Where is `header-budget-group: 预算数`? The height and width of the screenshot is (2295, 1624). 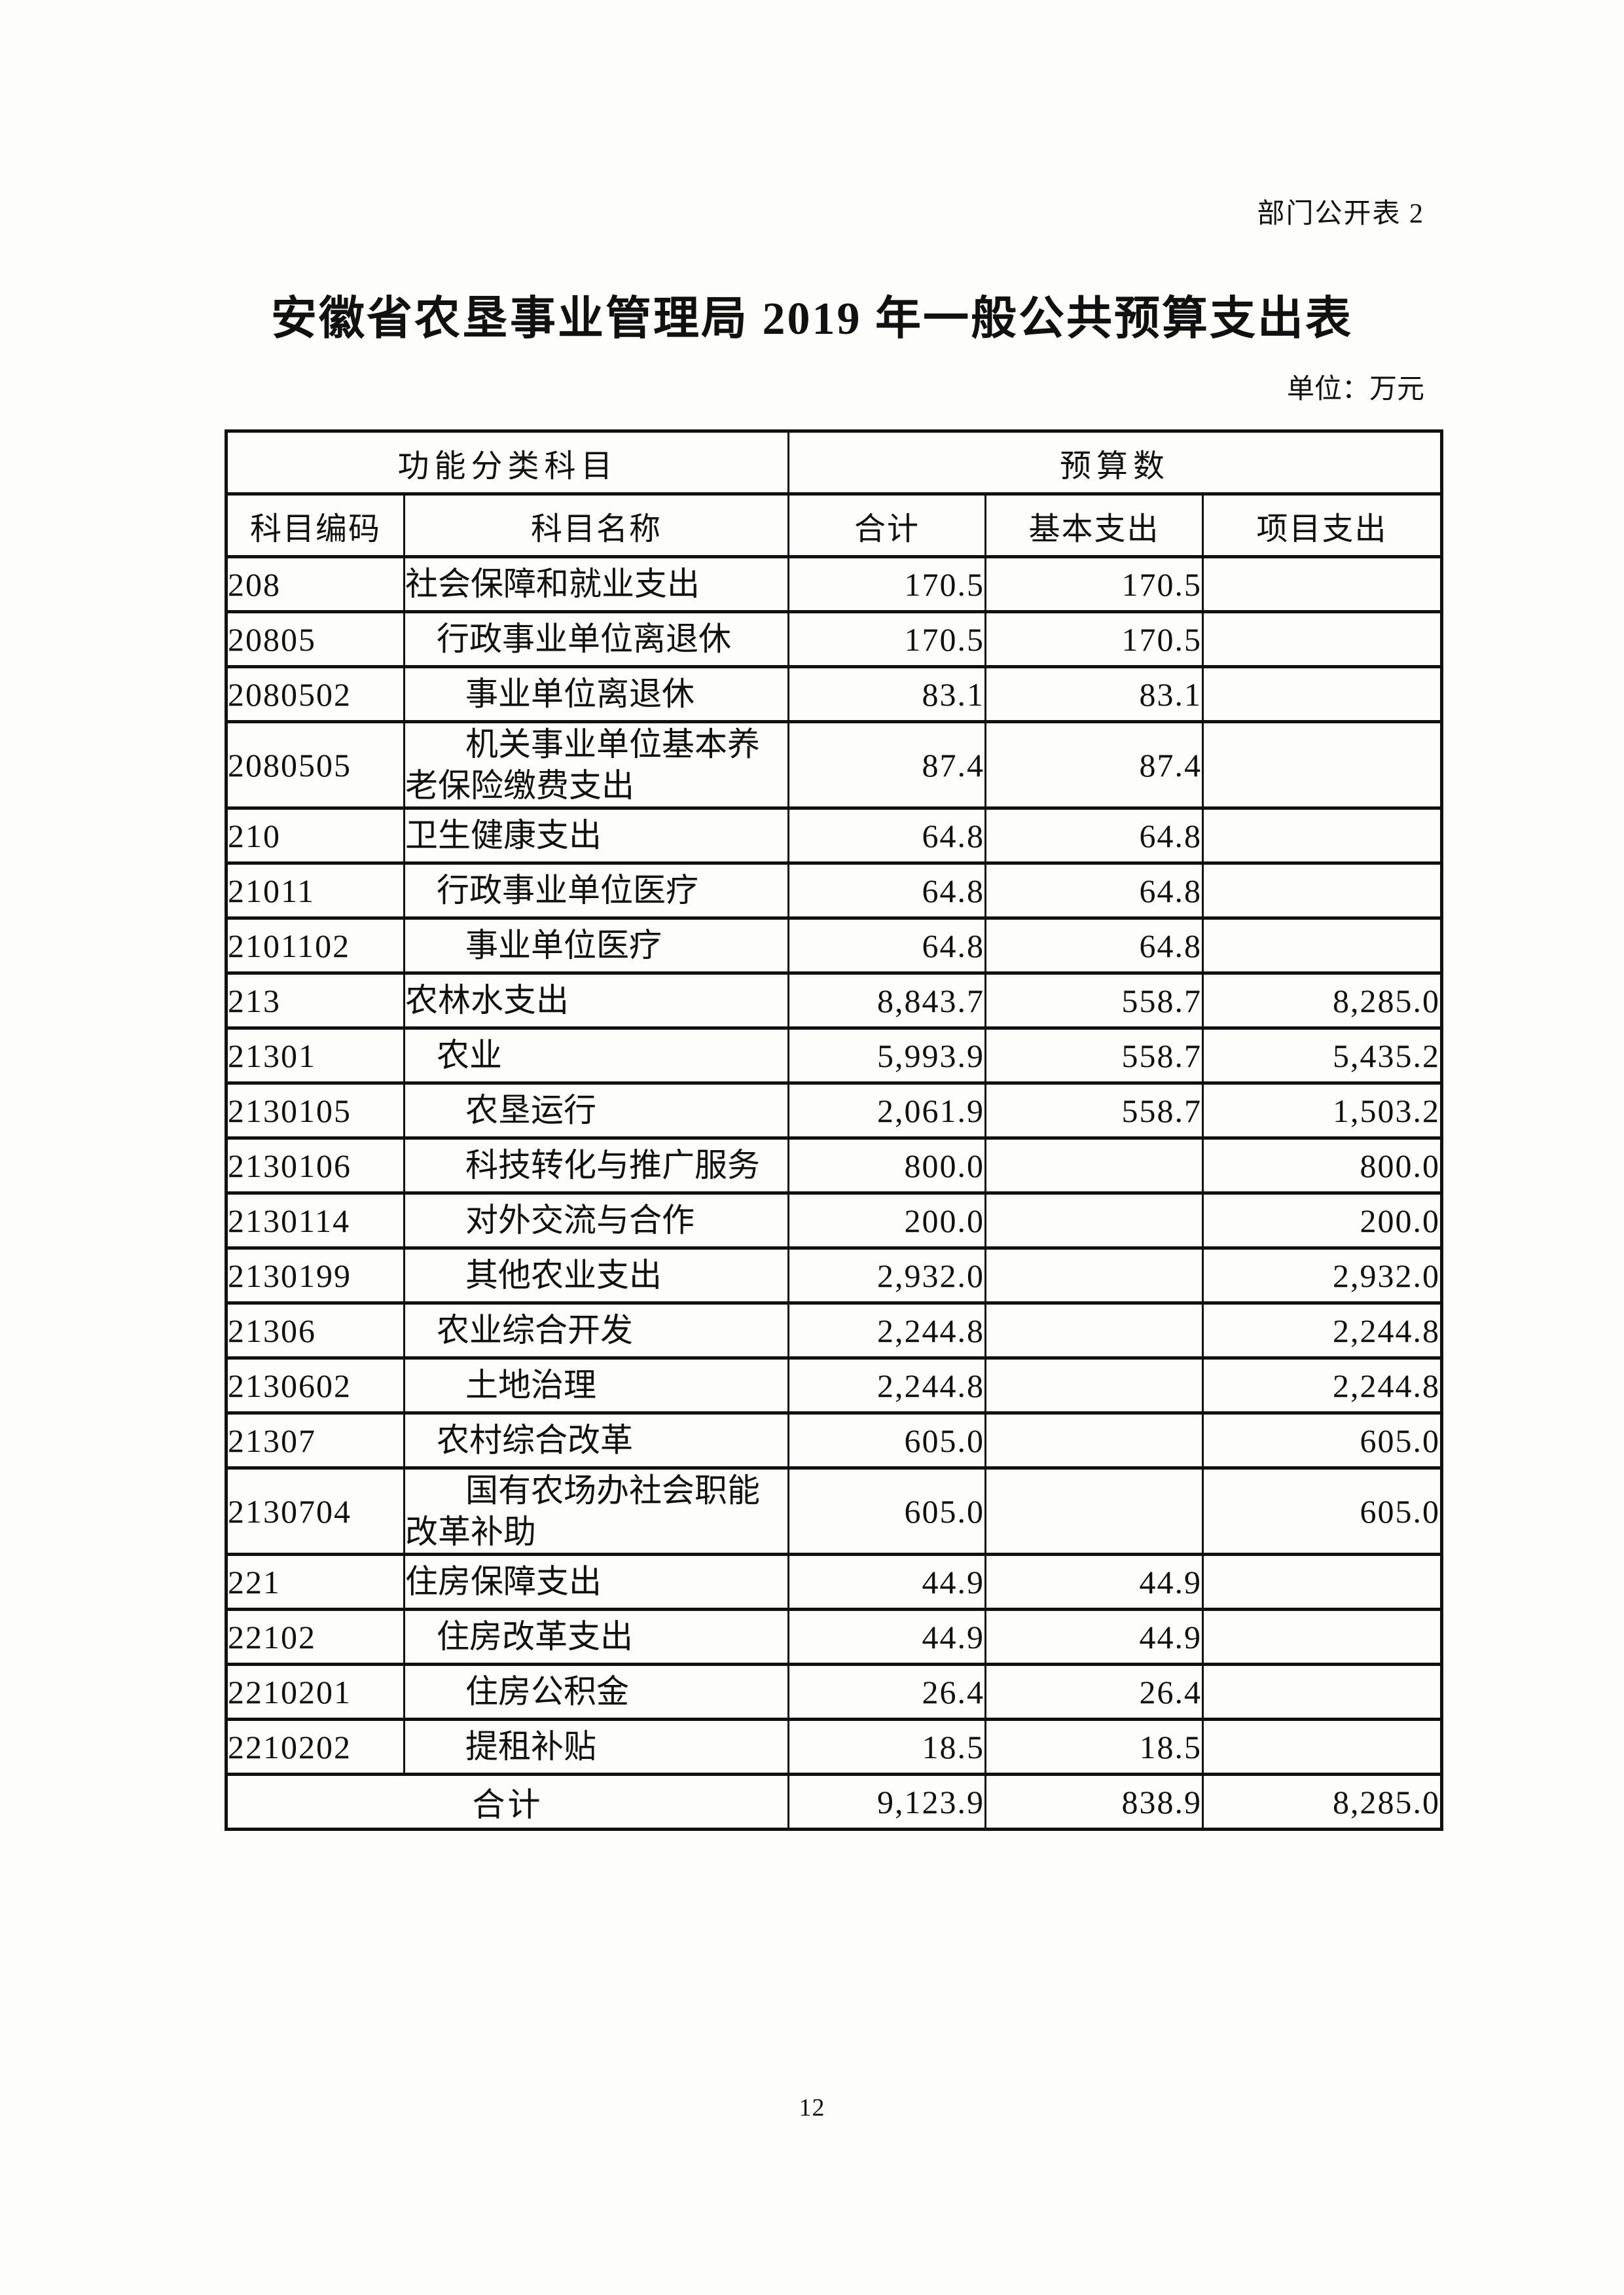 header-budget-group: 预算数 is located at coordinates (1115, 463).